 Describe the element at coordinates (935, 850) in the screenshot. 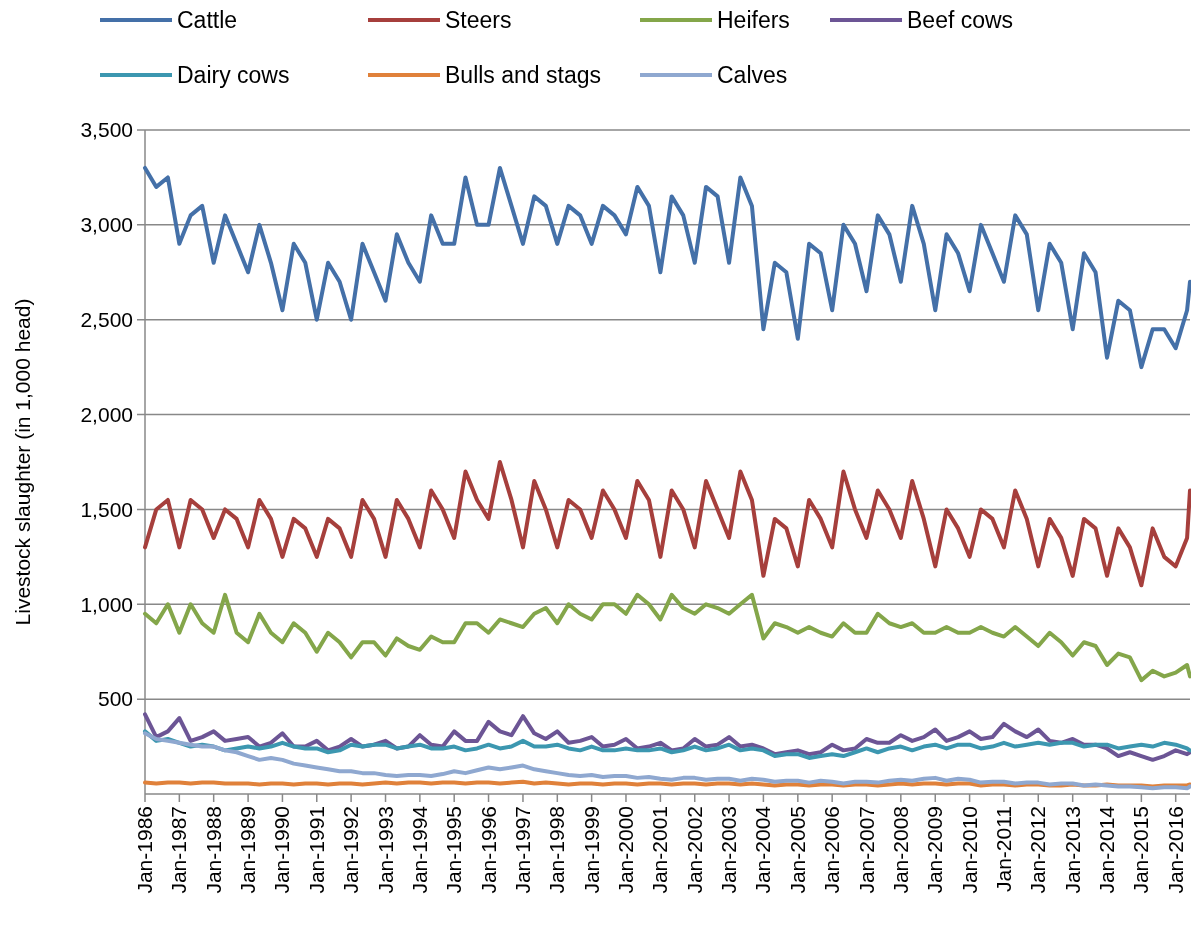

I see `x-tick-label: Jan-2009` at that location.